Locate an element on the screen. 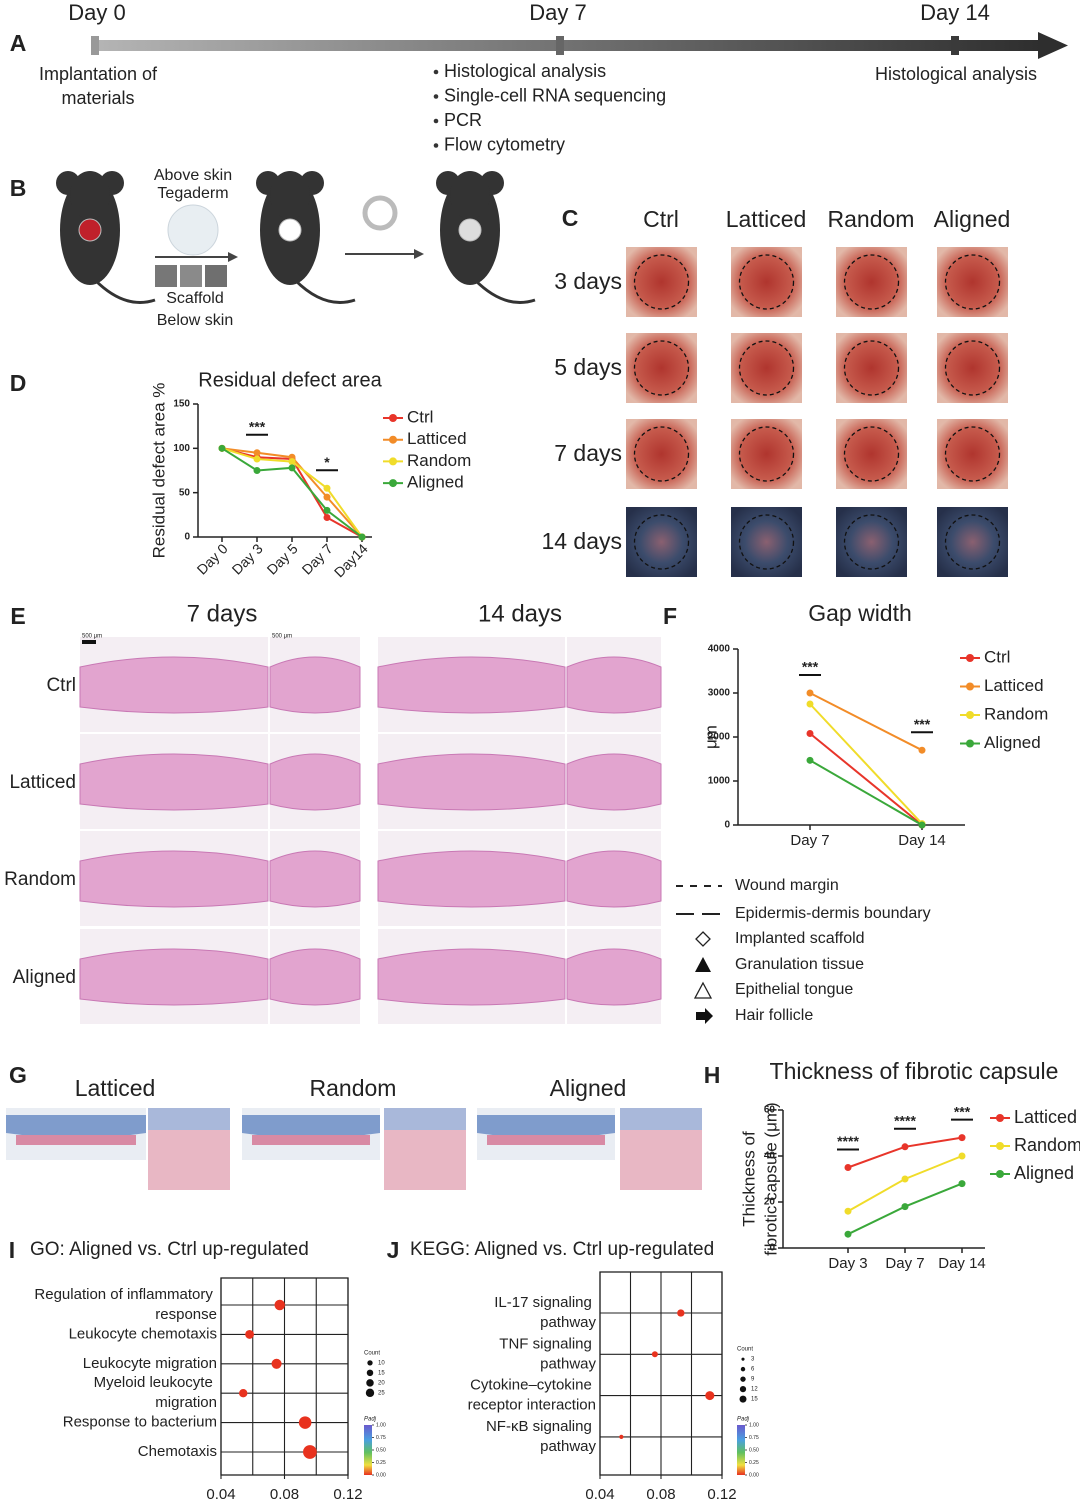 The image size is (1080, 1503). timeline-item: Histological analysis is located at coordinates (525, 71).